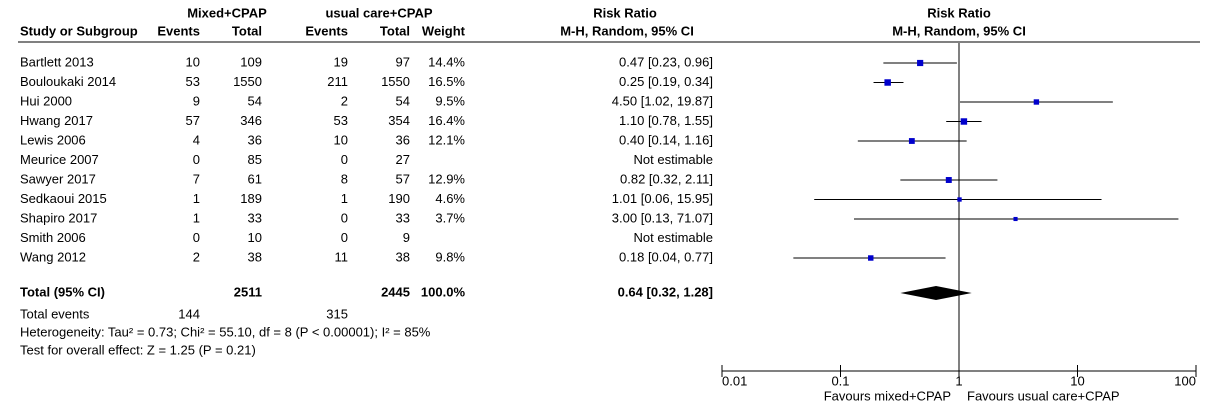  Describe the element at coordinates (189, 313) in the screenshot. I see `events1: 144` at that location.